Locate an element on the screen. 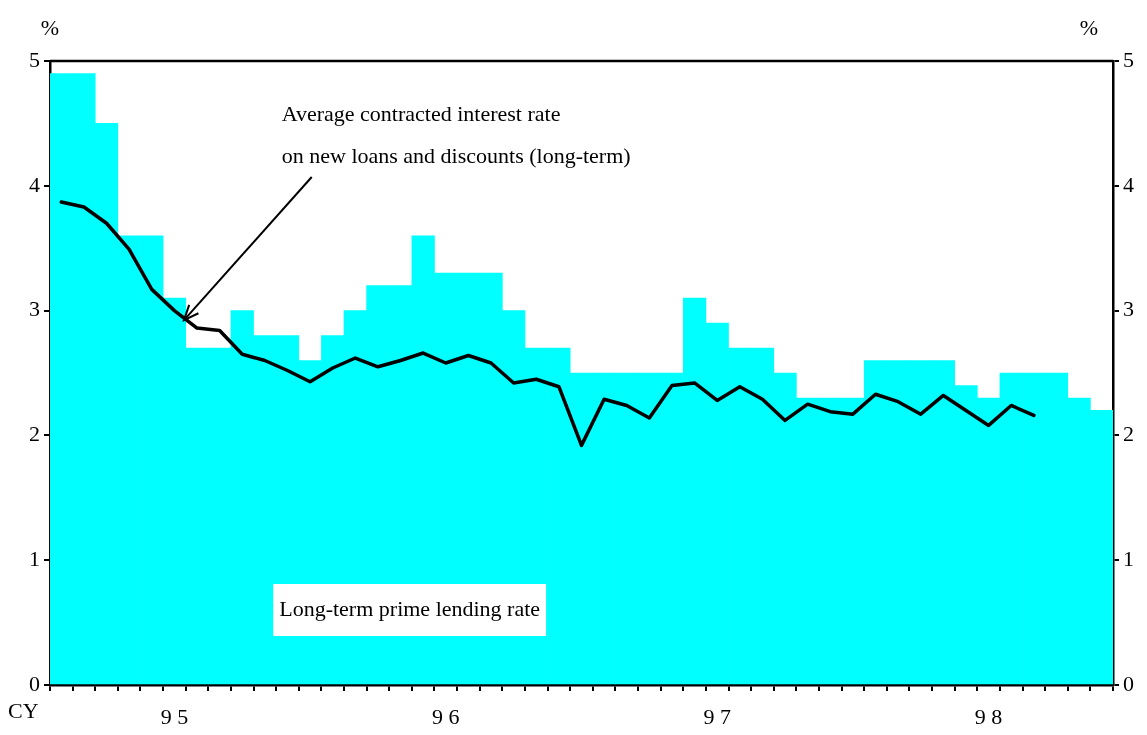  x-tick-label: 9 6 is located at coordinates (446, 716).